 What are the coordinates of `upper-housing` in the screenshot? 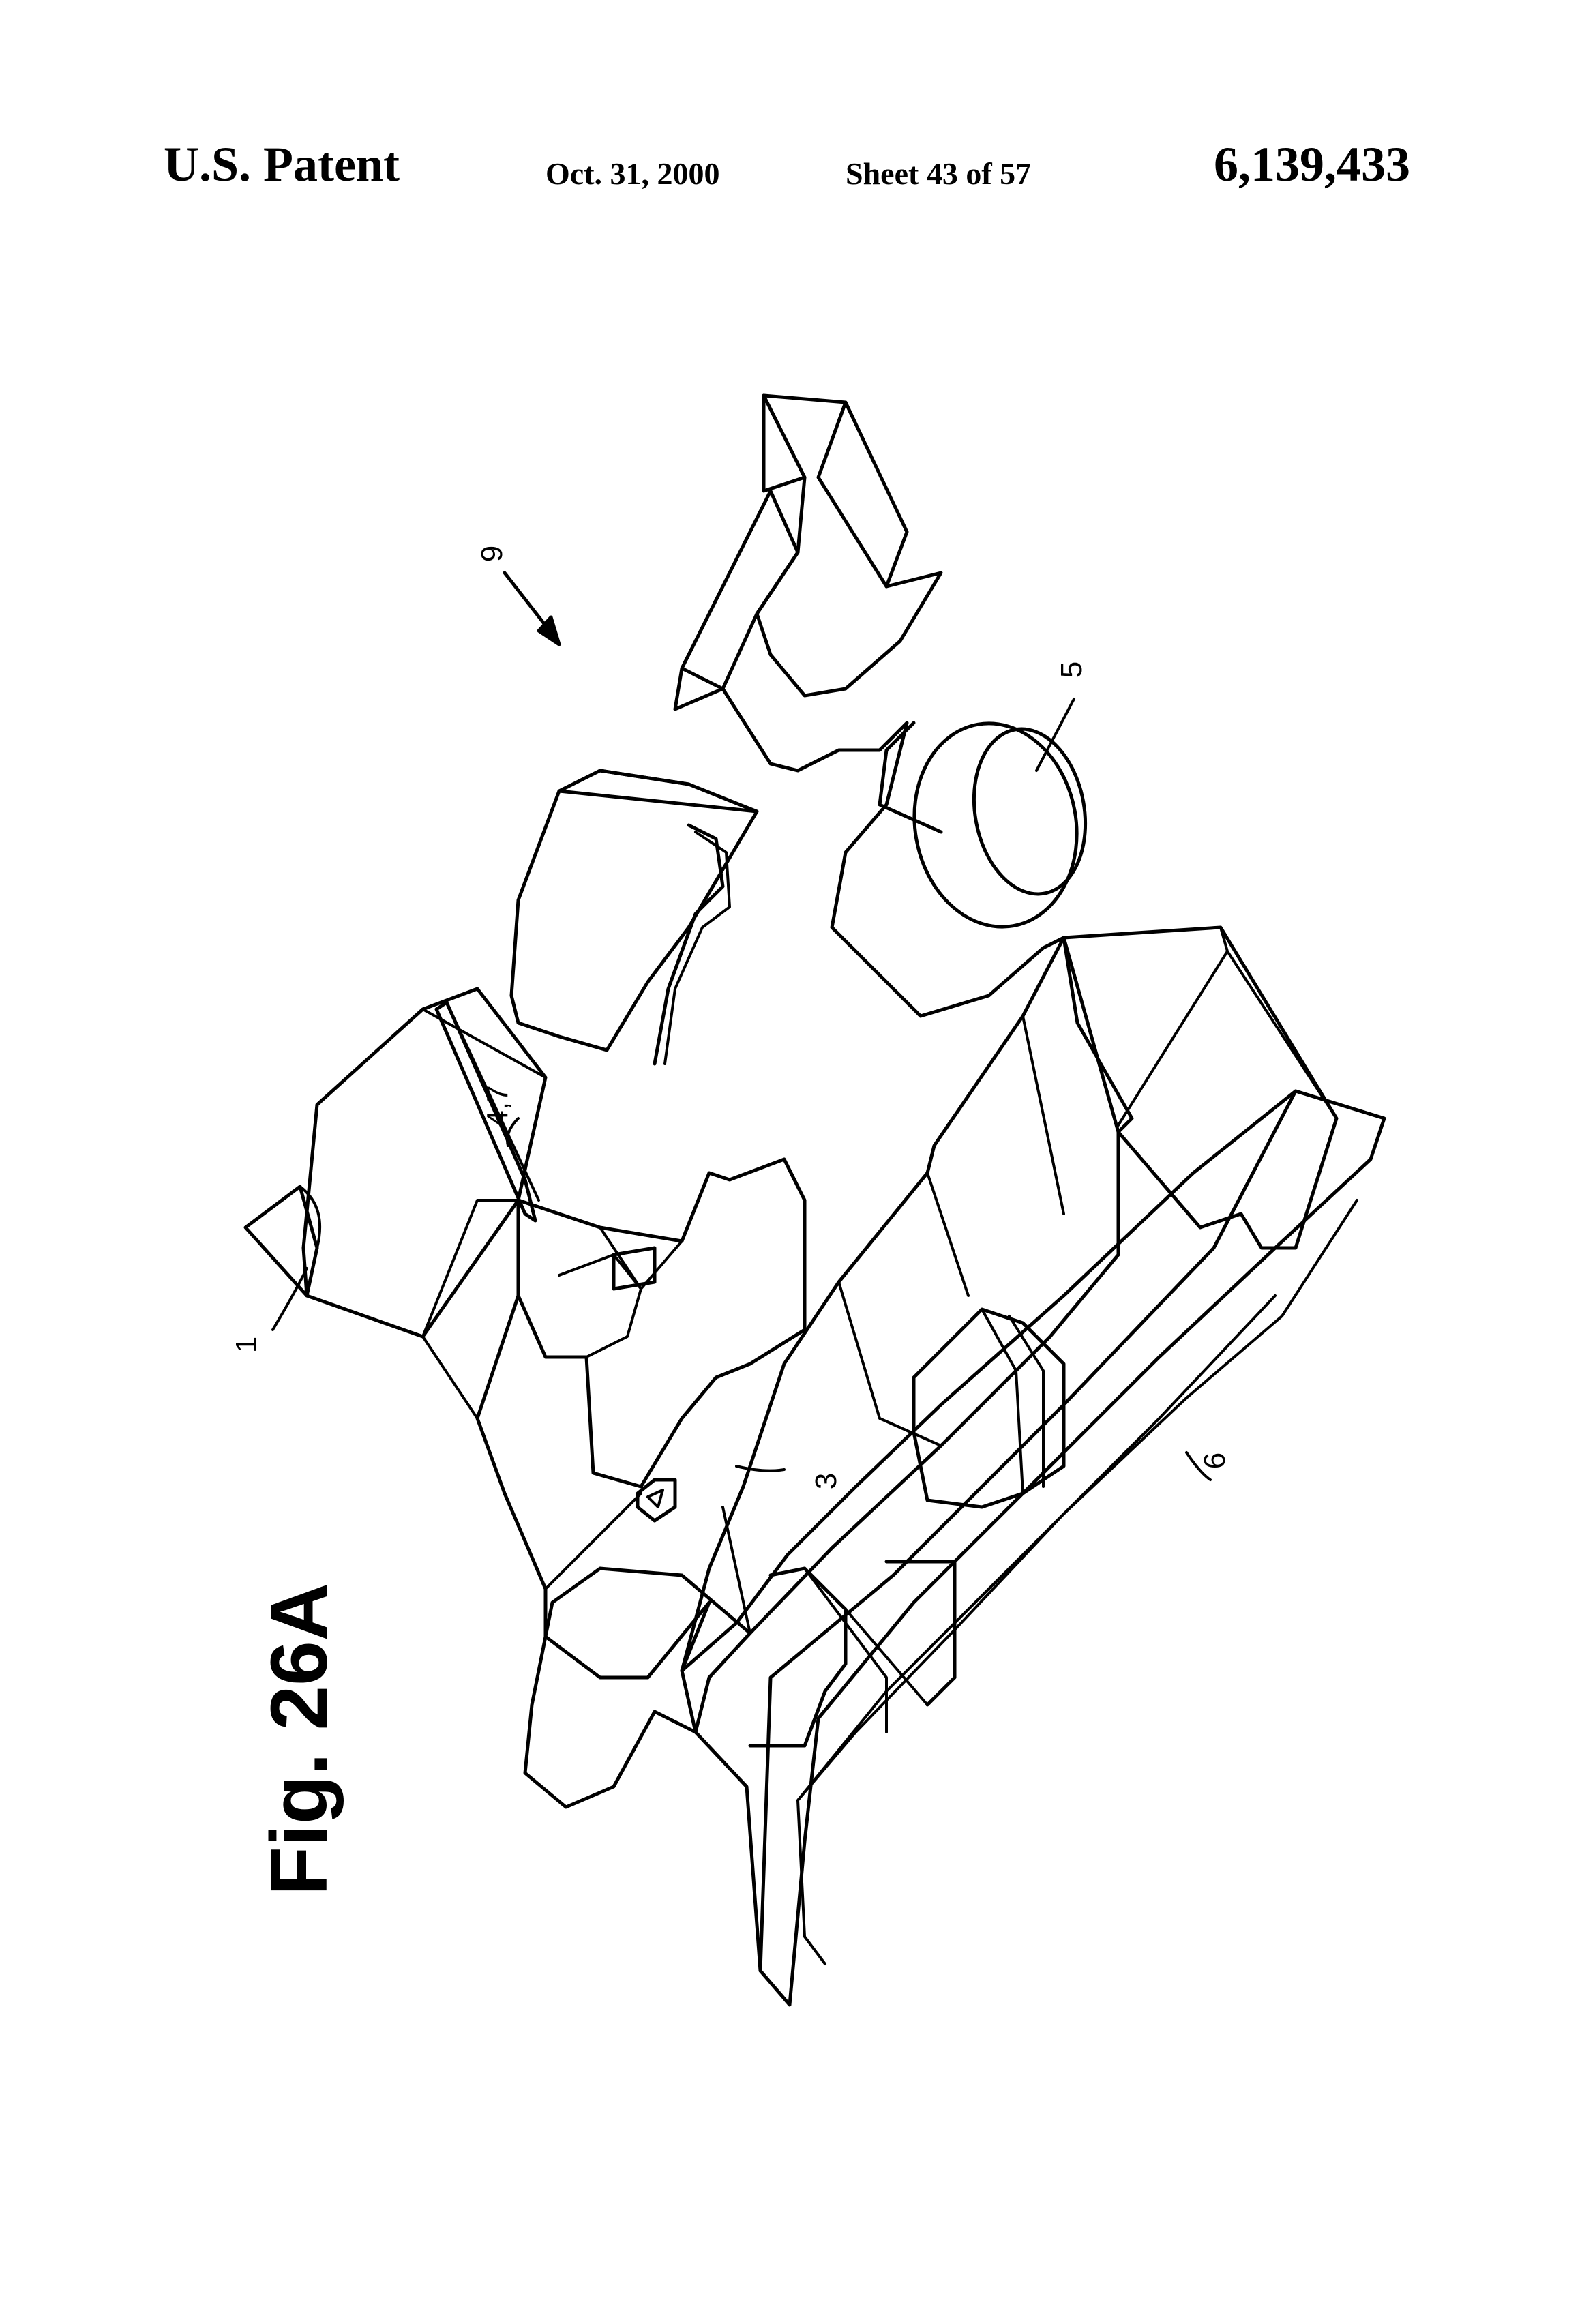 It's located at (849, 546).